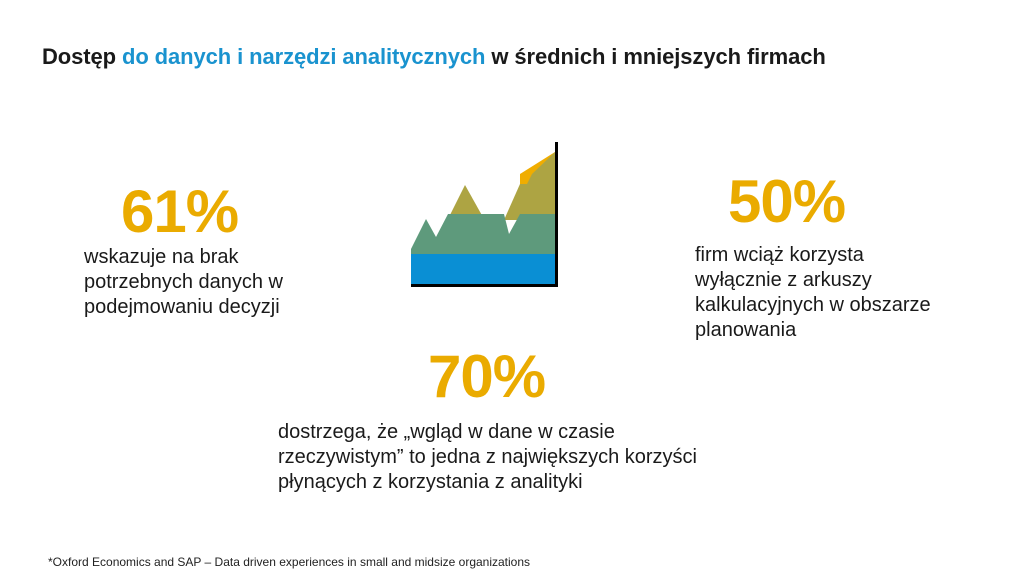 This screenshot has height=576, width=1024. What do you see at coordinates (655, 56) in the screenshot?
I see `title-part-3: w średnich i mniejszych firmach` at bounding box center [655, 56].